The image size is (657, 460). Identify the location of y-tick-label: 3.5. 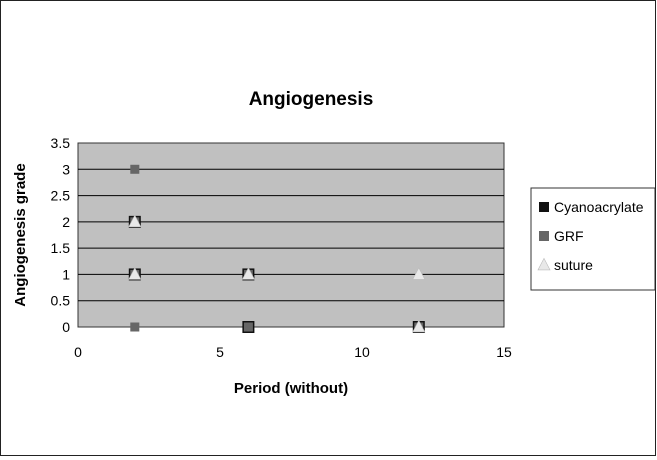
(61, 143).